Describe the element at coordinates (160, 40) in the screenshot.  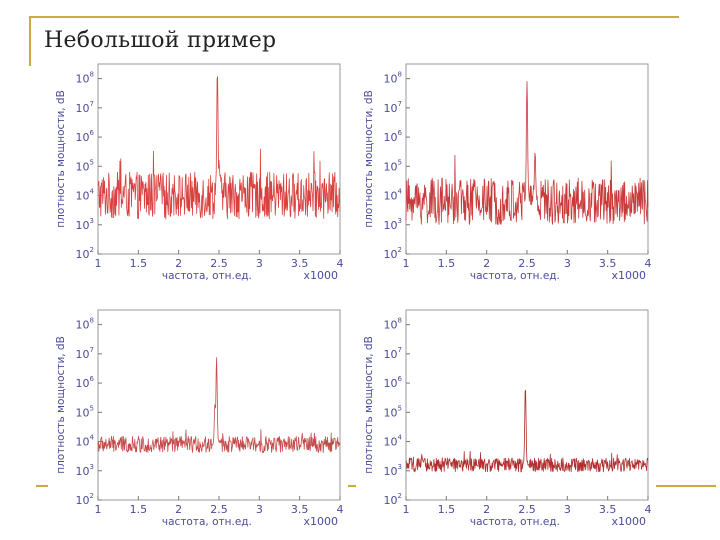
I see `slide-title: Небольшой пример` at that location.